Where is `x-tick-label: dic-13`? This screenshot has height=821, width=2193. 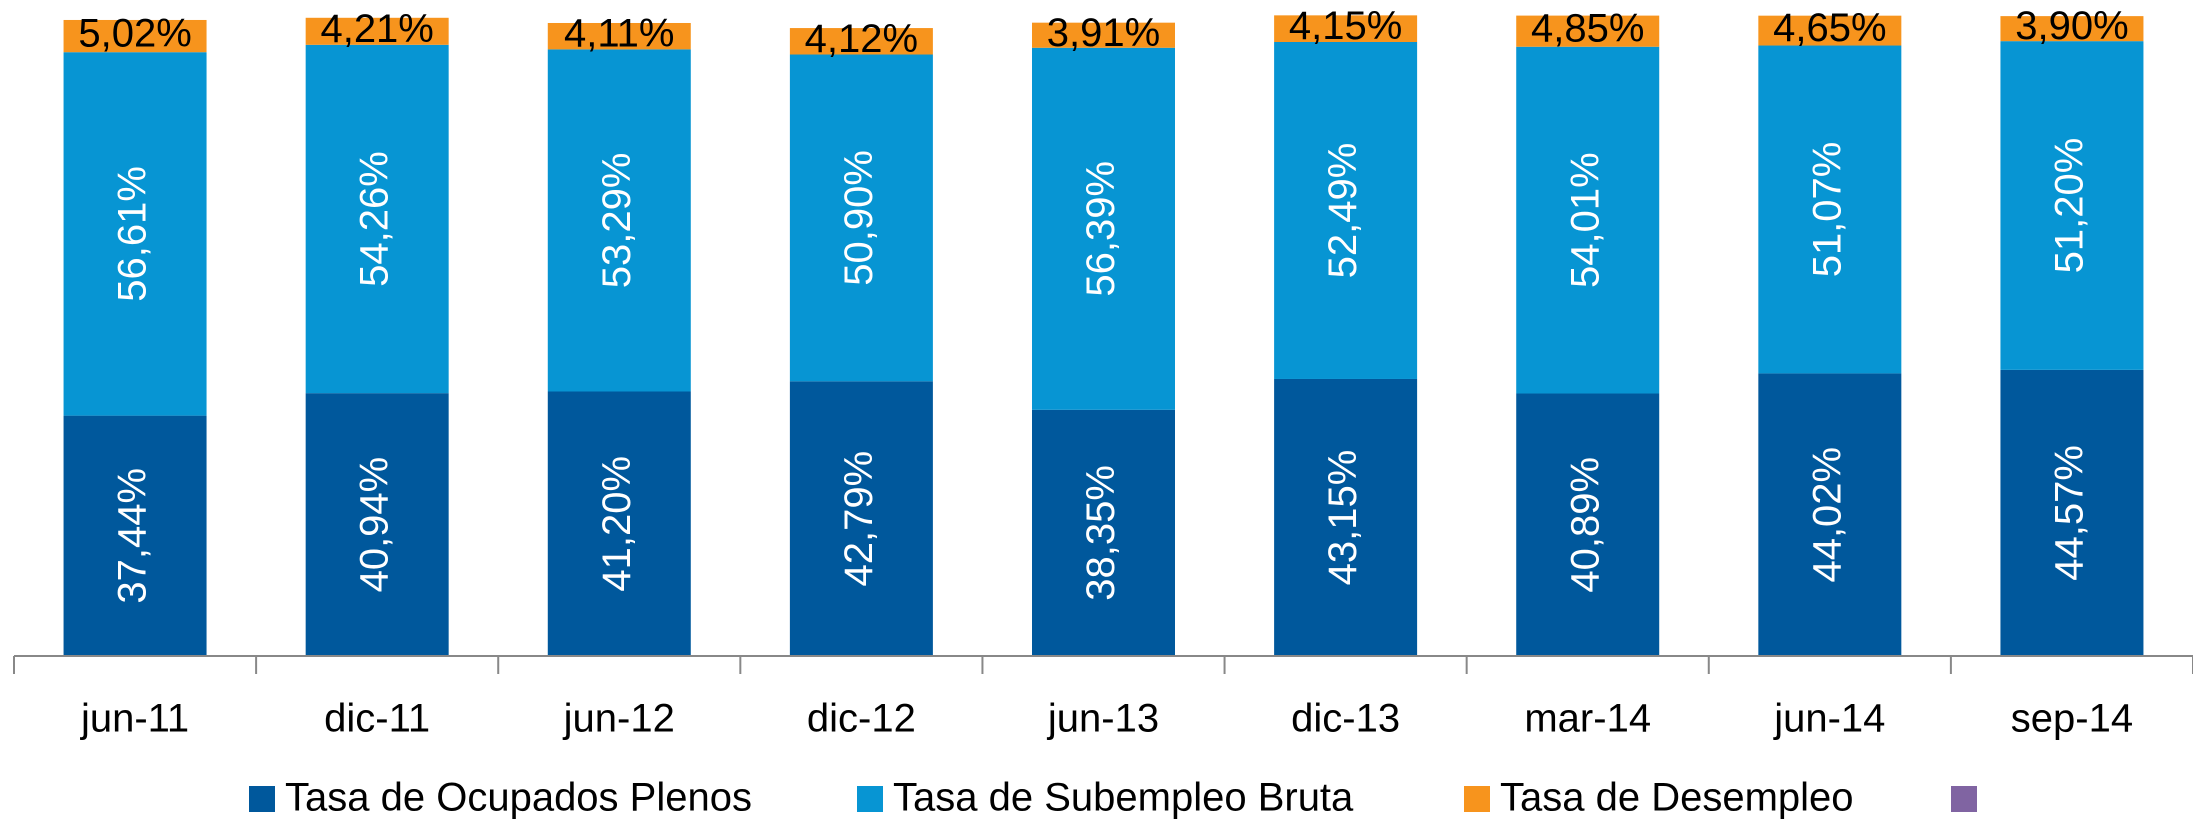 x-tick-label: dic-13 is located at coordinates (1345, 719).